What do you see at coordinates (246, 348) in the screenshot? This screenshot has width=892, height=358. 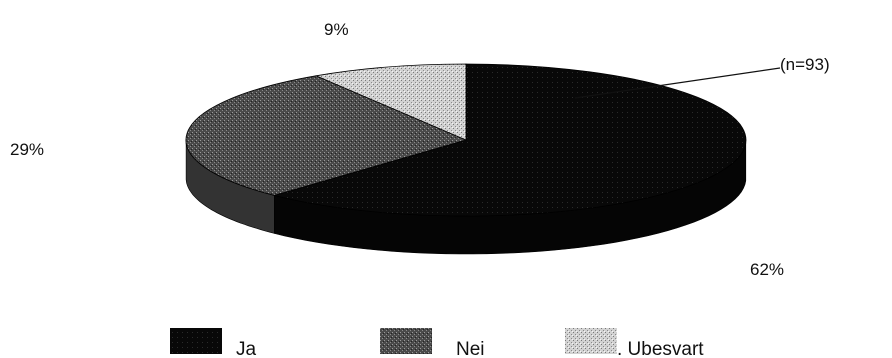 I see `legend-label-ja: Ja` at bounding box center [246, 348].